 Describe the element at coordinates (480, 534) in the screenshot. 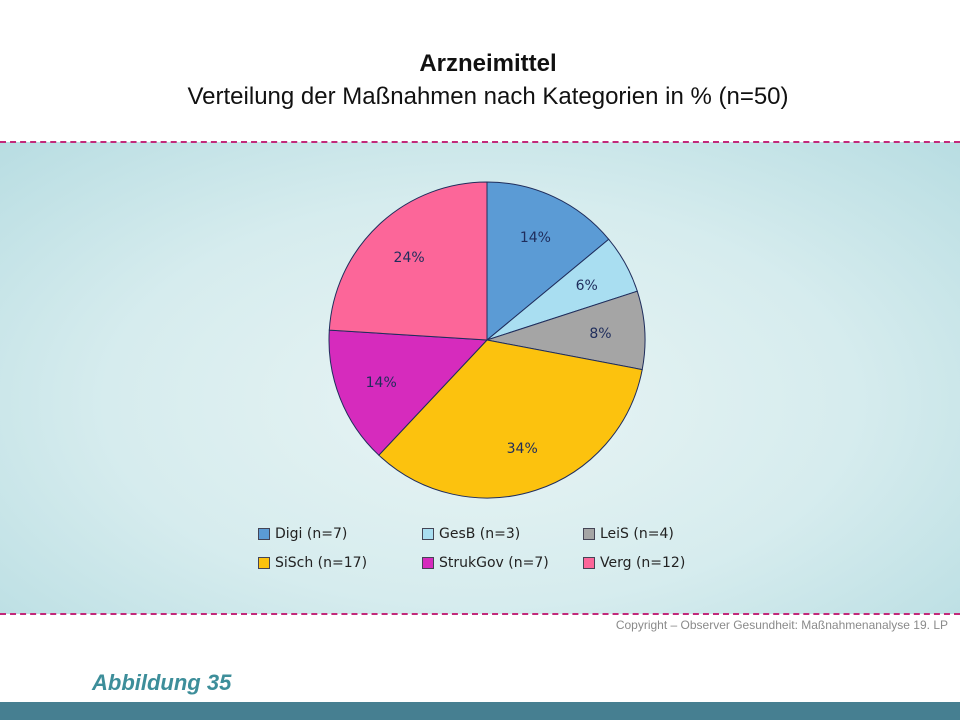

I see `legend-label-1: GesB (n=3)` at that location.